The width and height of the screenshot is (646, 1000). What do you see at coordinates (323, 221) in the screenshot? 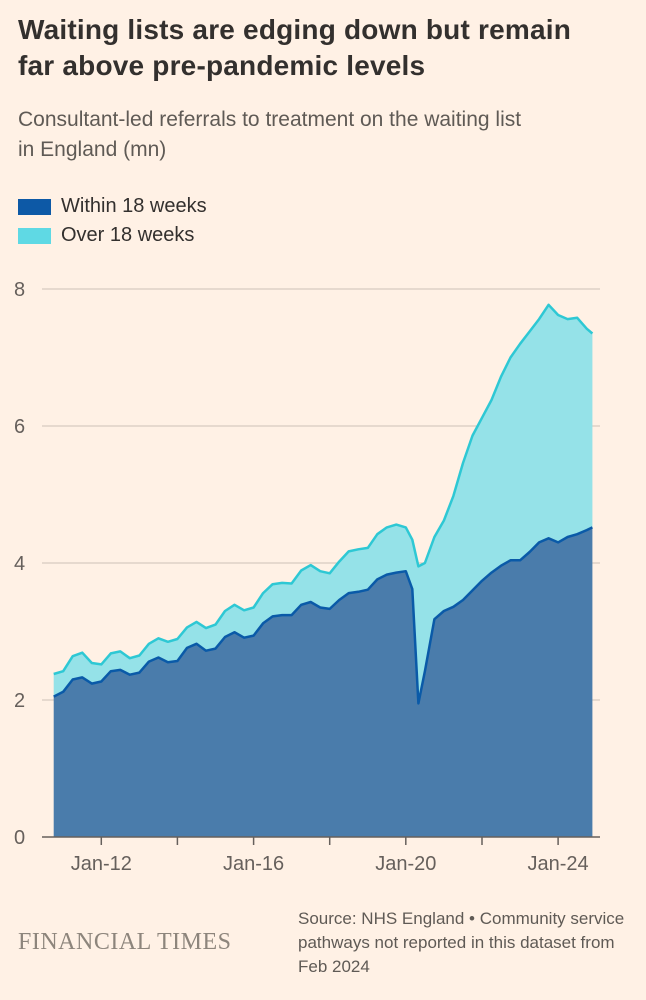
I see `chart-legend: Within 18 weeks Over 18 weeks` at bounding box center [323, 221].